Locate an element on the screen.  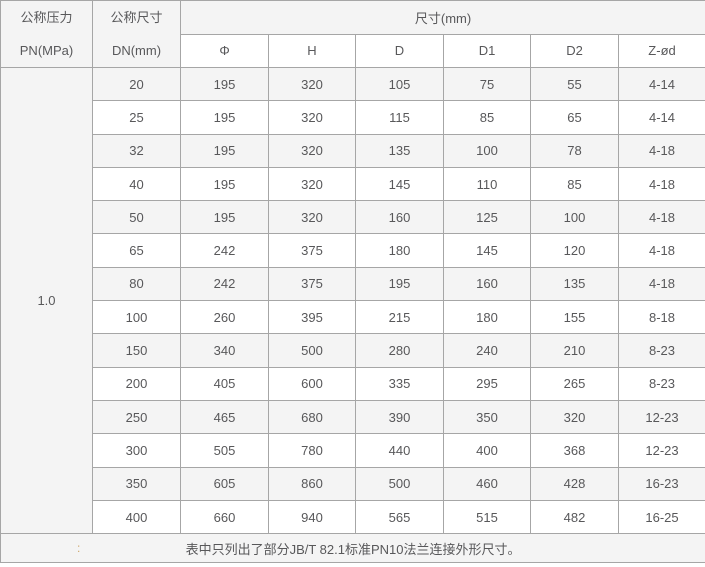
cell-d2: 100 is located at coordinates (574, 217).